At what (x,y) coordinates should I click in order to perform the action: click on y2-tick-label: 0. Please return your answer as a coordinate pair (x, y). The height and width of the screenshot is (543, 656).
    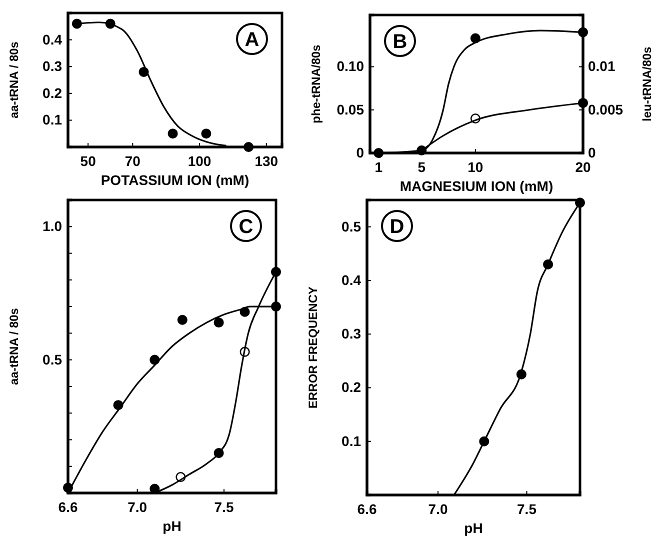
    Looking at the image, I should click on (592, 152).